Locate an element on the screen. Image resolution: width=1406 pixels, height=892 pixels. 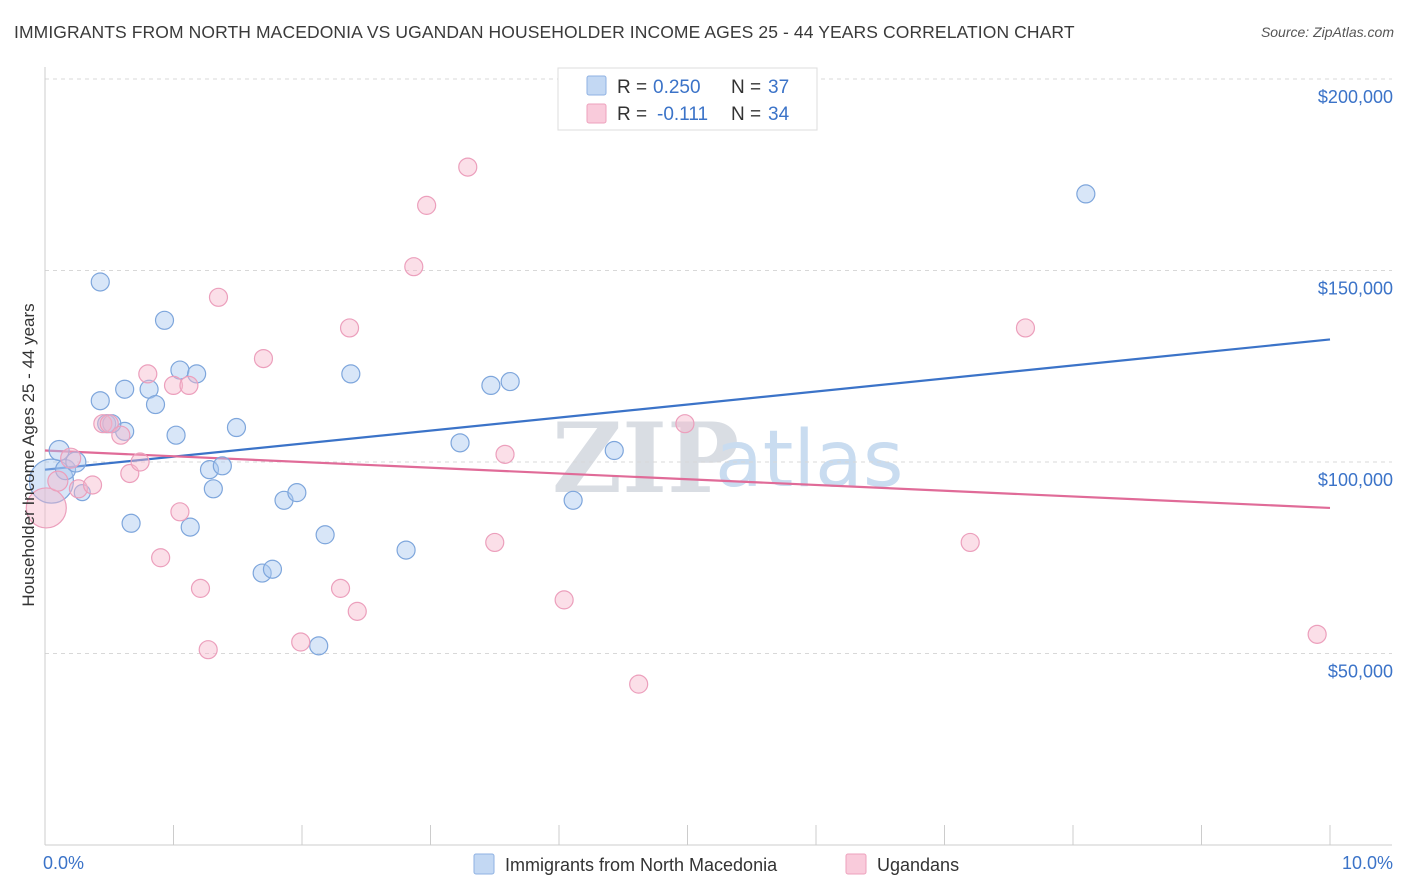
x-tick-label: 10.0% is located at coordinates (1367, 863).